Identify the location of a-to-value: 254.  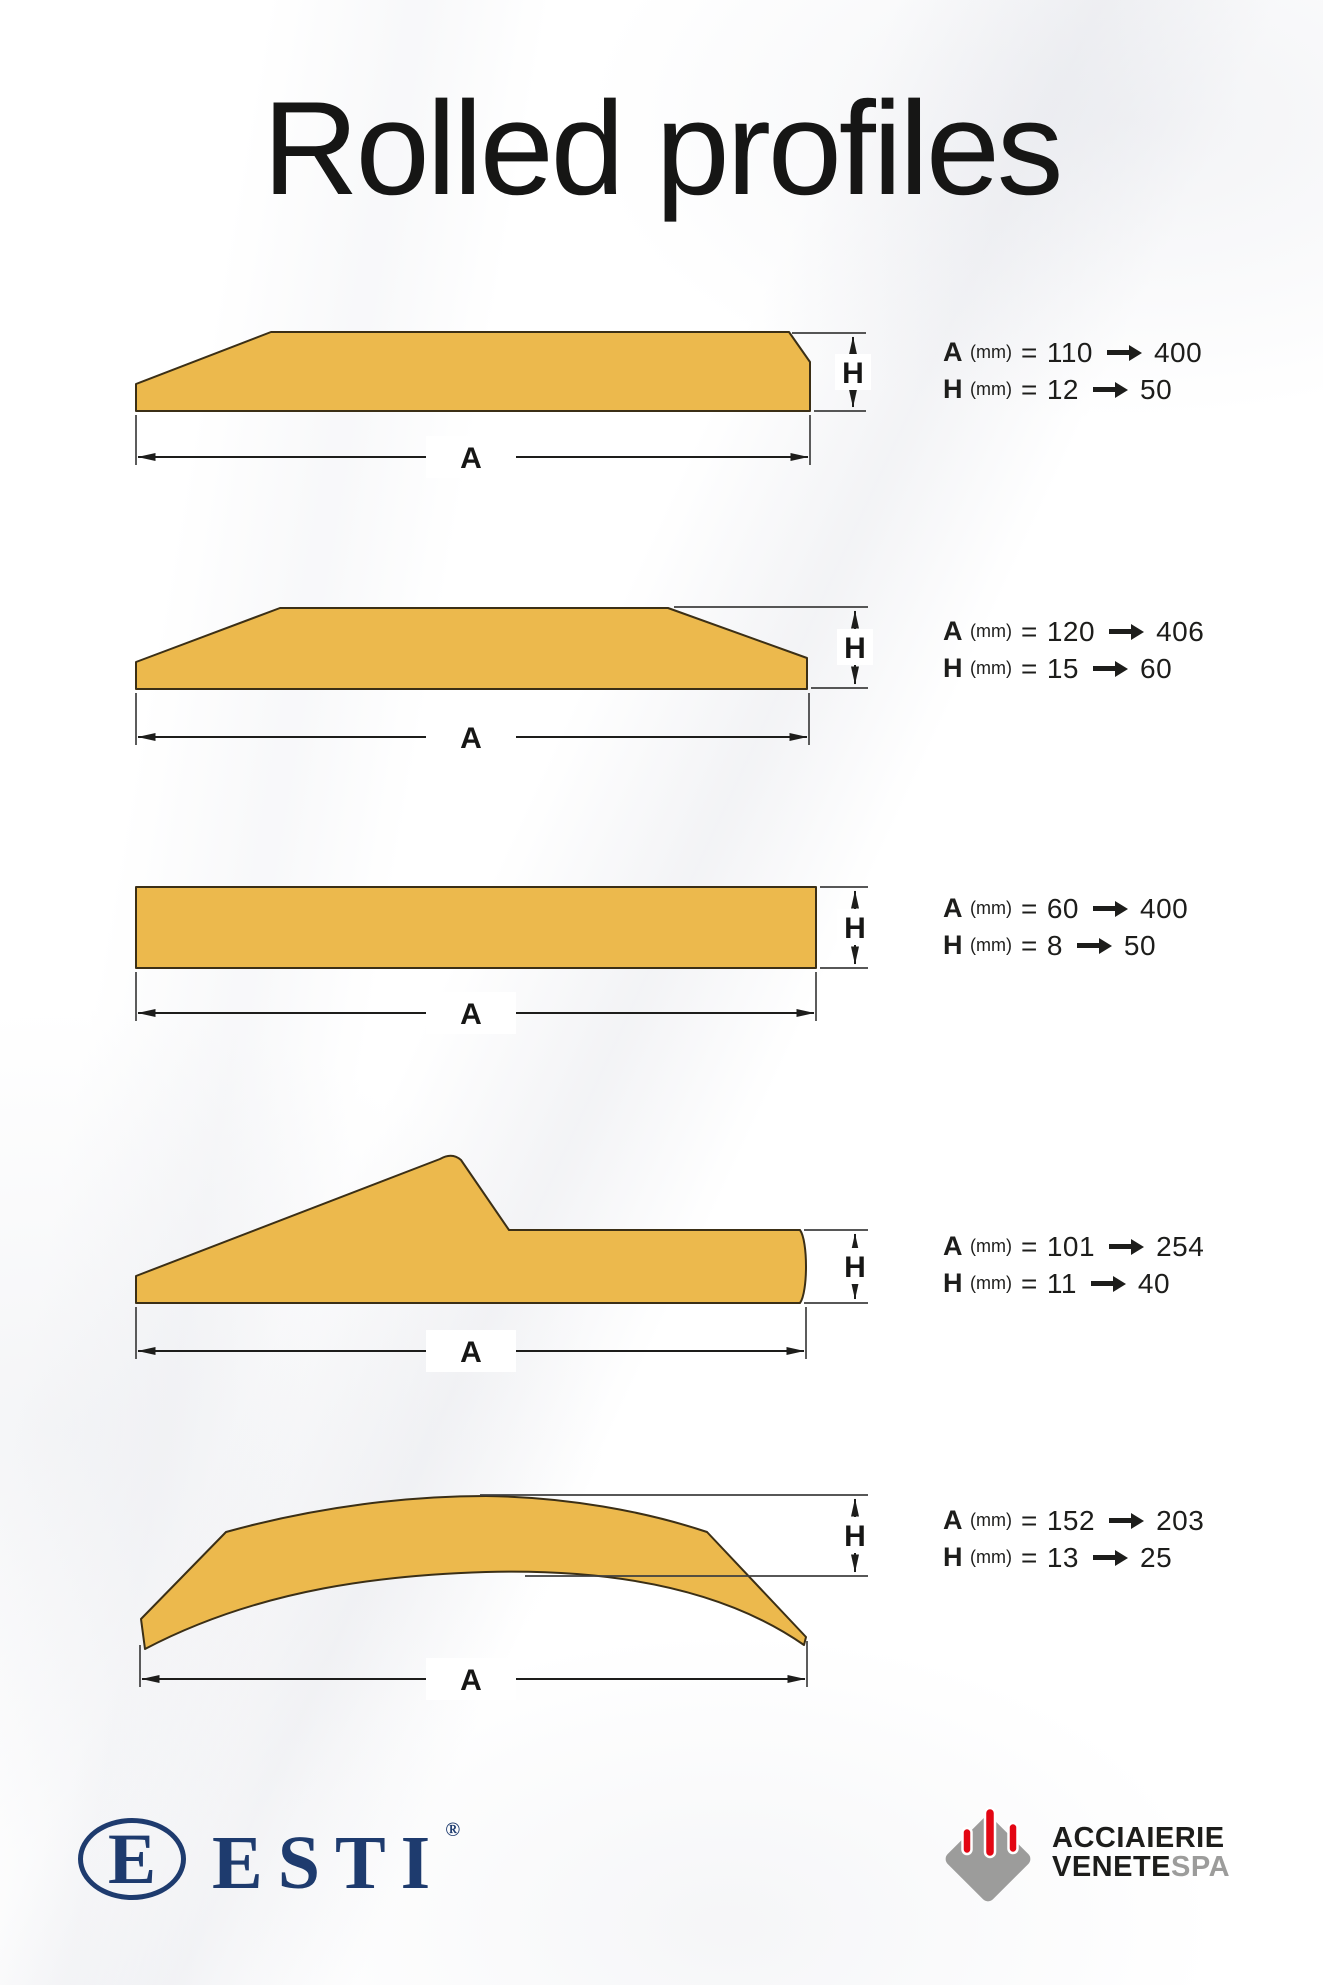
(1180, 1246).